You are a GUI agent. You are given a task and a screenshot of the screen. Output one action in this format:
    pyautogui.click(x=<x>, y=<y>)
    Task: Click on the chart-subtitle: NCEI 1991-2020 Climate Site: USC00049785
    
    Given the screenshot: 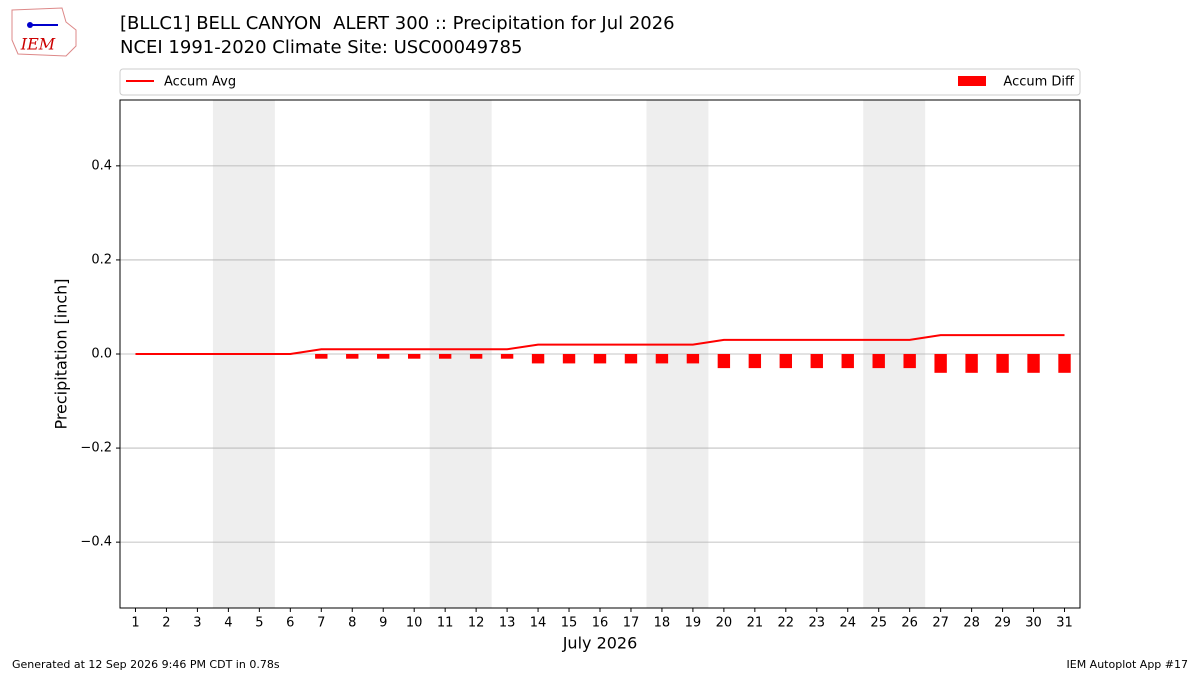 What is the action you would take?
    pyautogui.click(x=321, y=47)
    